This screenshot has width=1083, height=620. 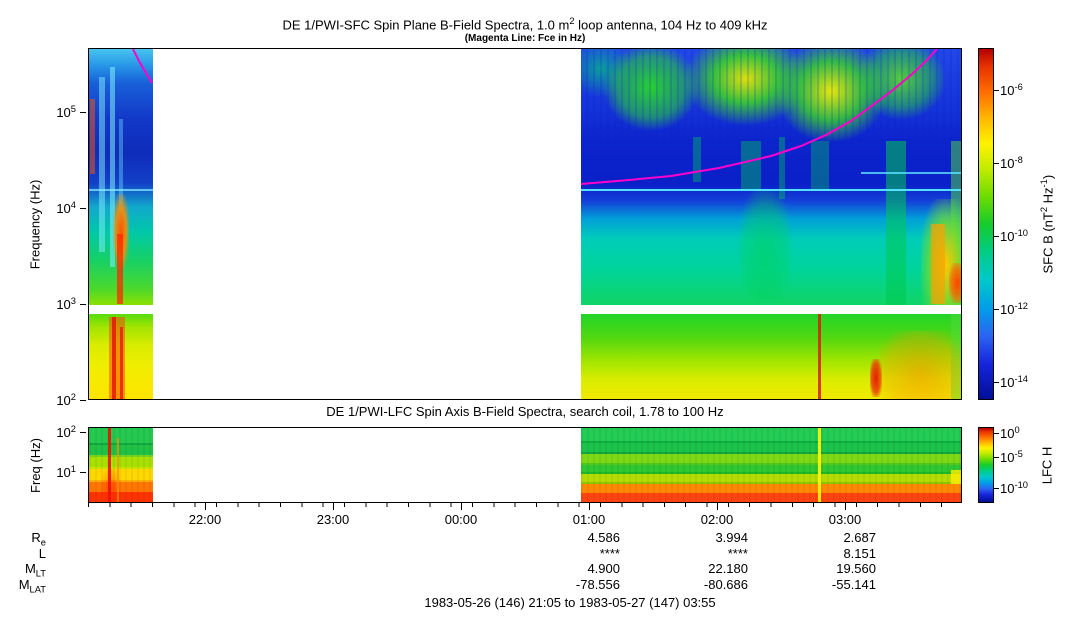 I want to click on sfc-colorbar-tick-1e-8: 10-8, so click(x=1011, y=163).